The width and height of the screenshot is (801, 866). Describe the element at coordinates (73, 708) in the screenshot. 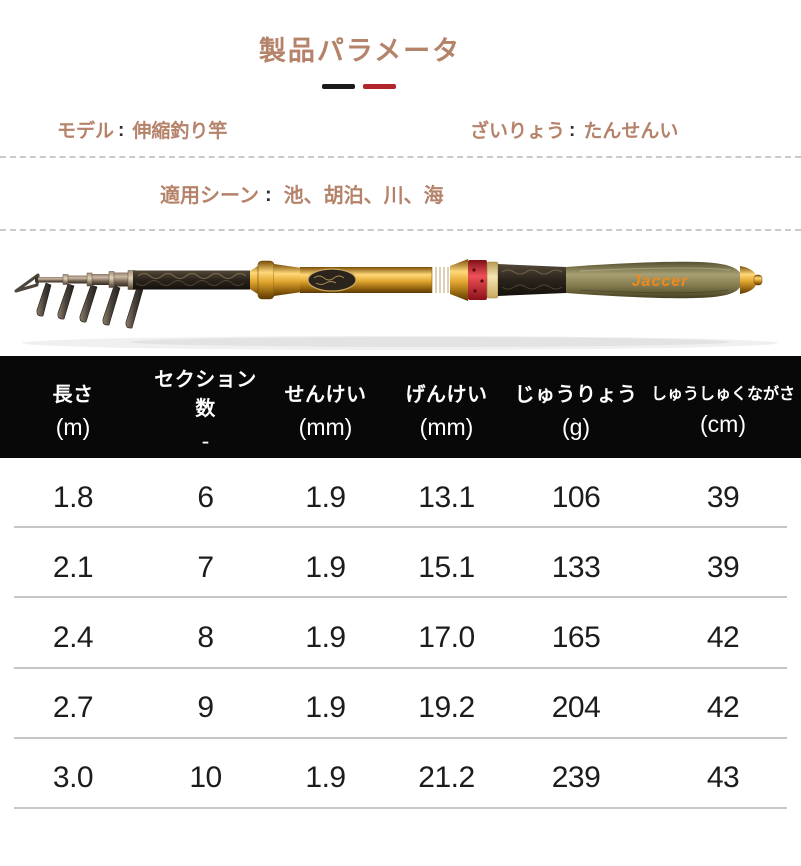

I see `table-cell: 2.7` at that location.